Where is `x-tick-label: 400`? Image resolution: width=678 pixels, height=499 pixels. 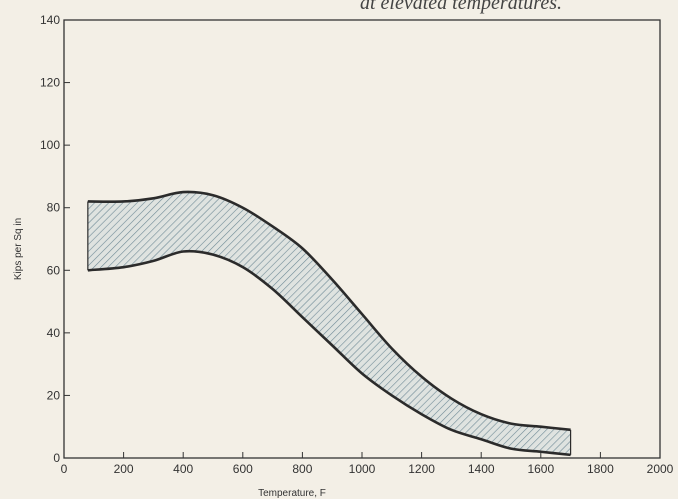 x-tick-label: 400 is located at coordinates (183, 469).